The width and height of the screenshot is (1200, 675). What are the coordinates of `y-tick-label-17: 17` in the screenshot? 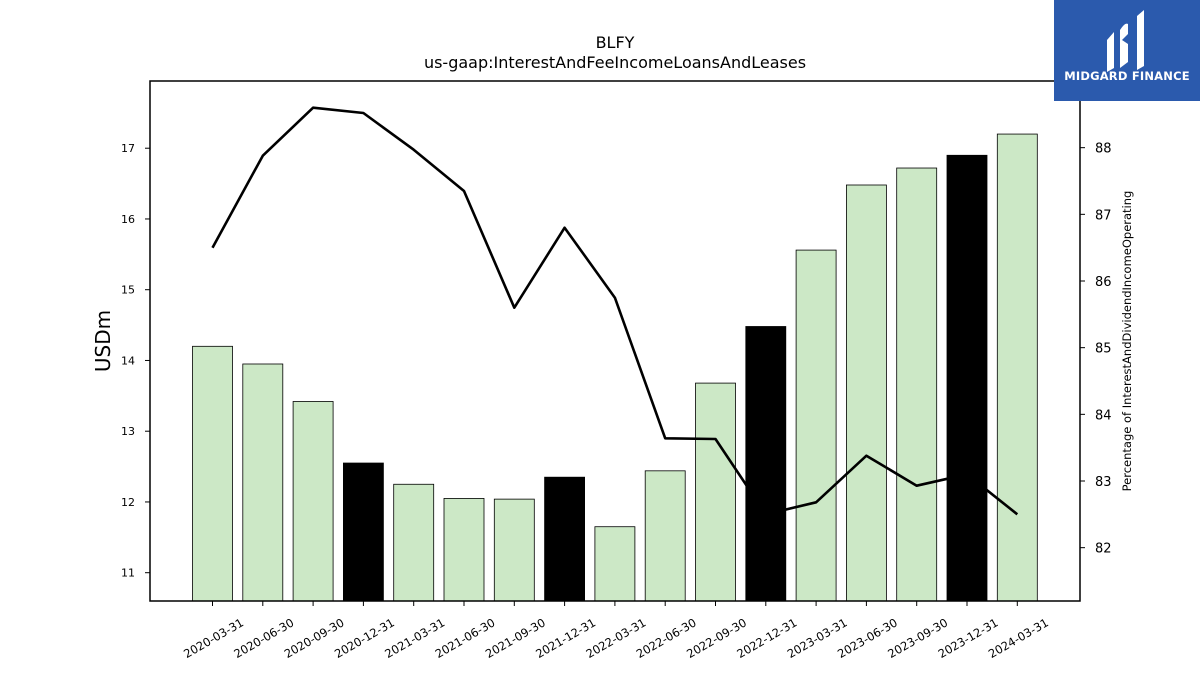 It's located at (128, 148).